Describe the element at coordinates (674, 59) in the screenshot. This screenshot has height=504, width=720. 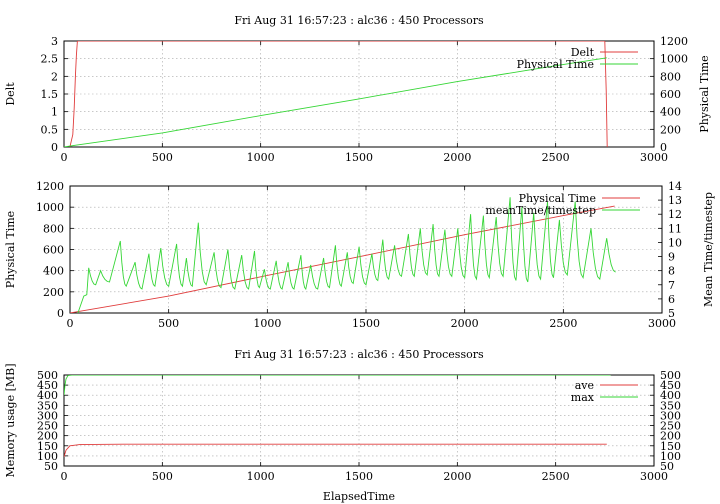
I see `y2-tick-label: 1000` at that location.